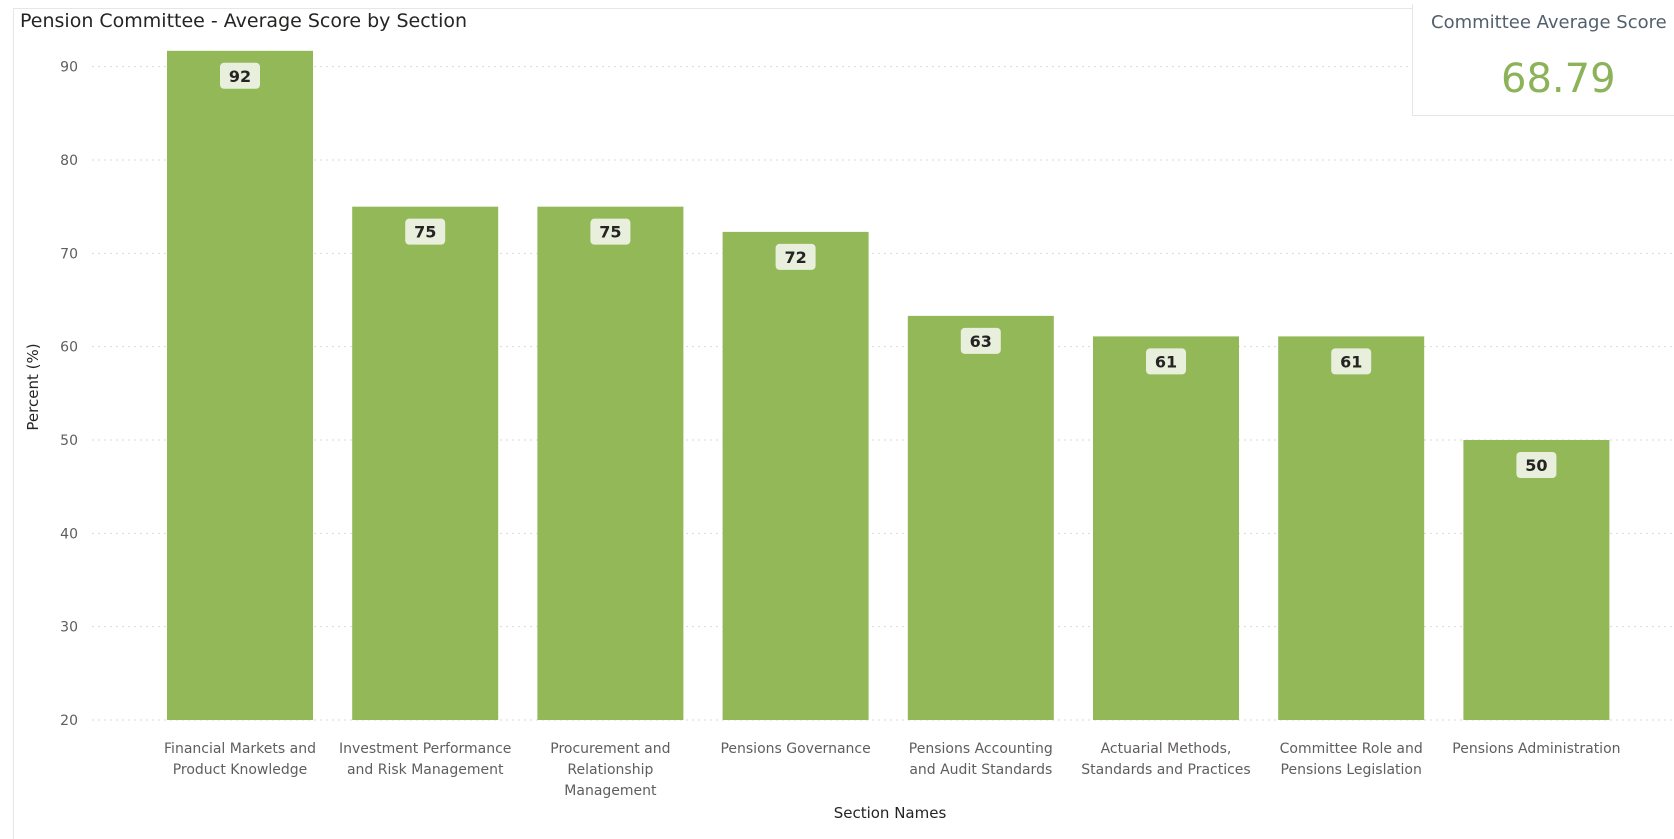 The width and height of the screenshot is (1674, 839). Describe the element at coordinates (425, 770) in the screenshot. I see `x-category-label: and Risk Management` at that location.